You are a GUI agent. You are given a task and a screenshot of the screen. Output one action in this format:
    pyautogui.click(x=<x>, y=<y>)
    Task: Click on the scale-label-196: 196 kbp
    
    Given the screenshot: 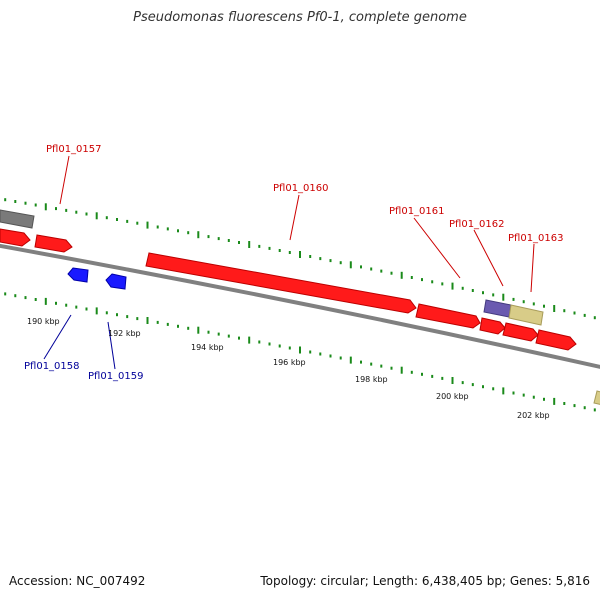 What is the action you would take?
    pyautogui.click(x=289, y=362)
    